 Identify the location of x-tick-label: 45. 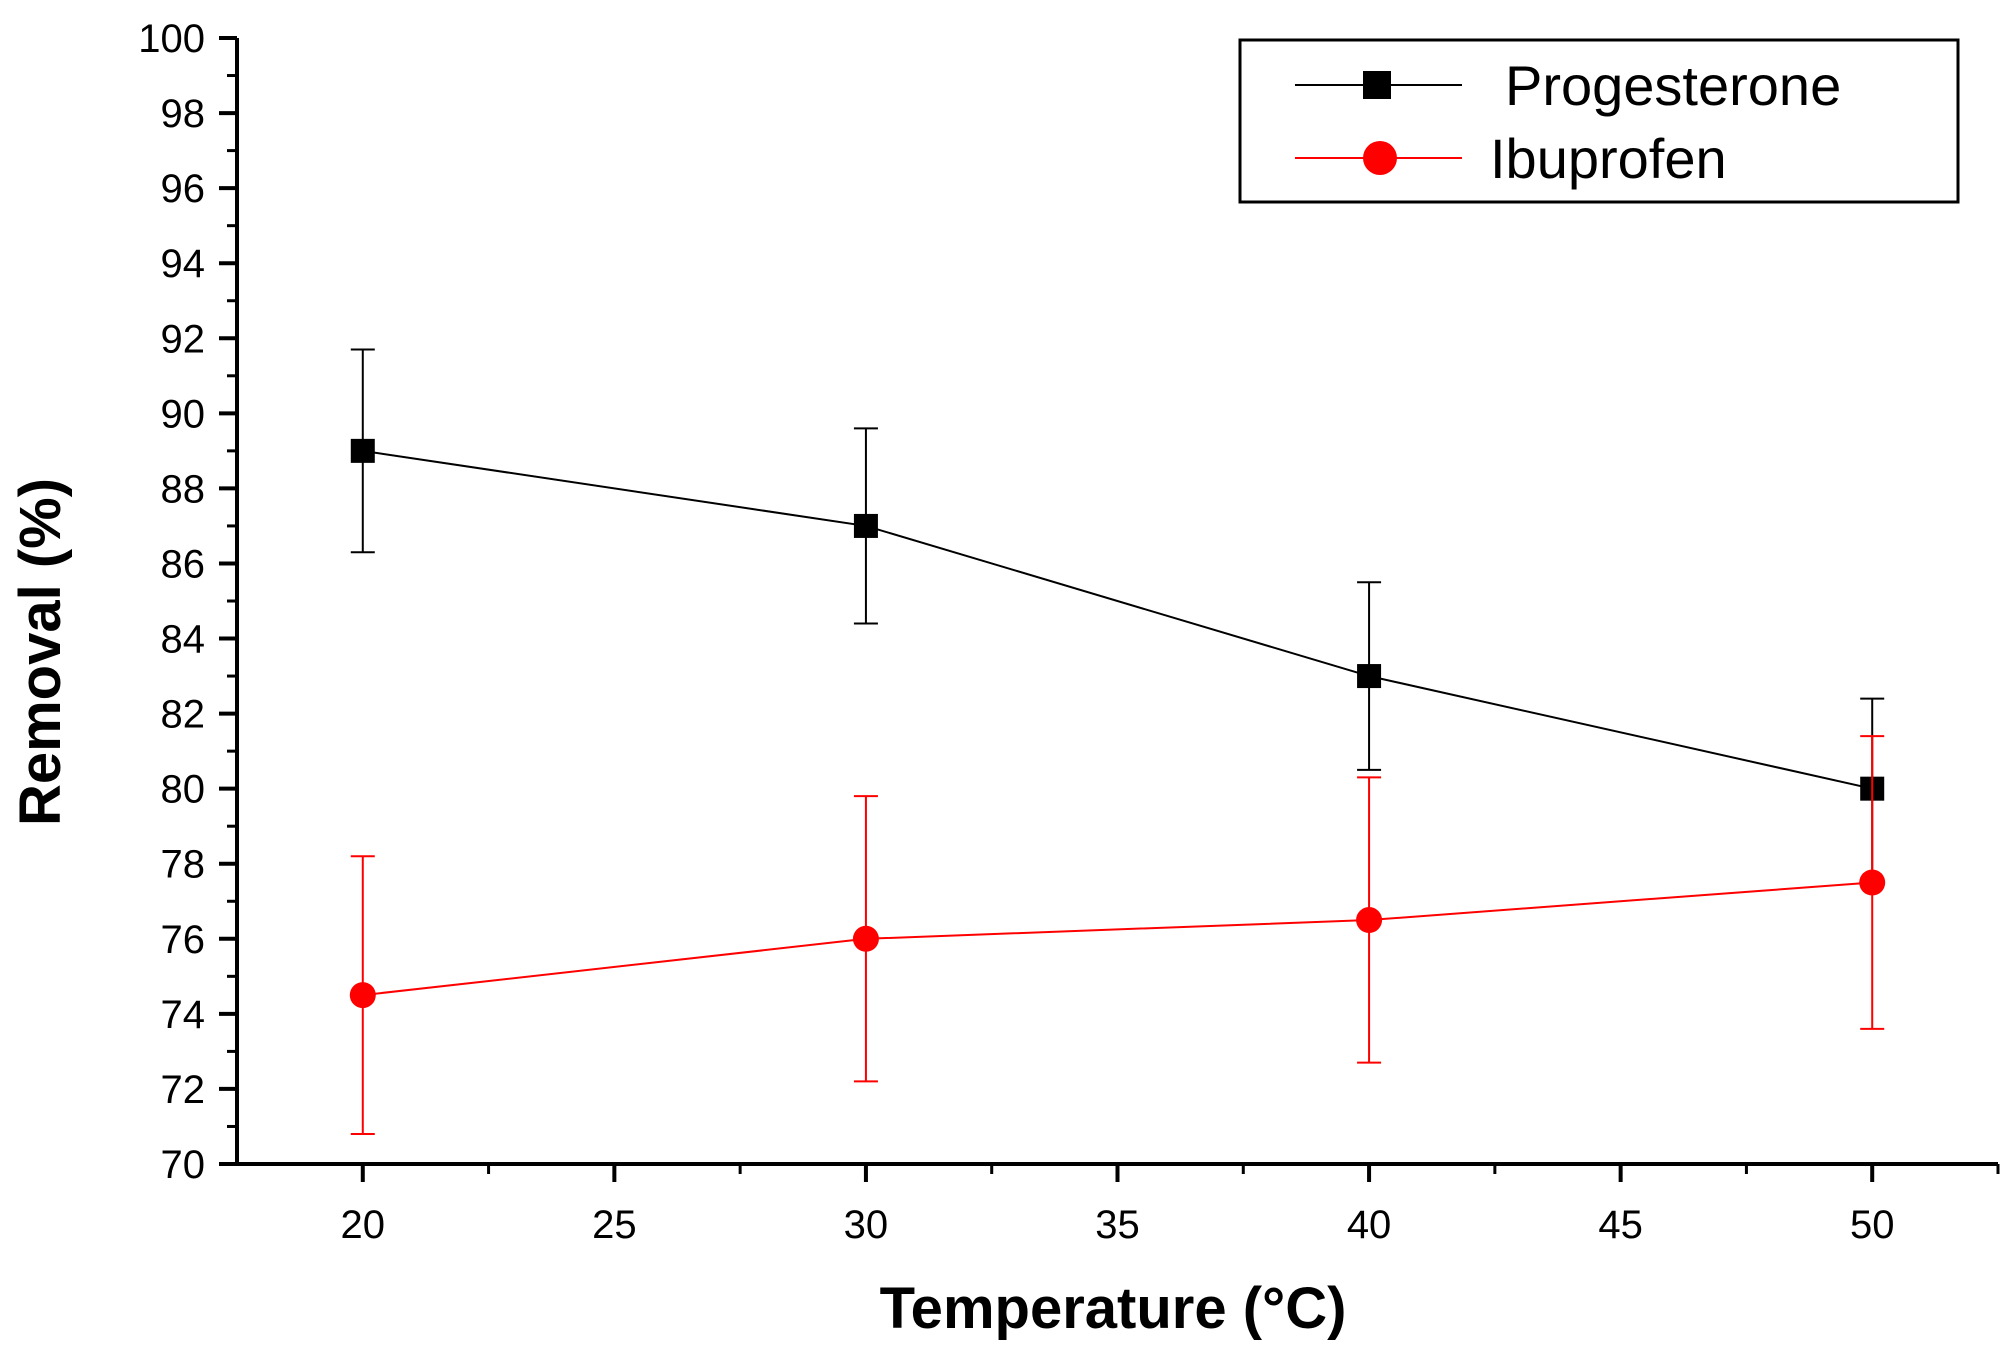
(1620, 1225).